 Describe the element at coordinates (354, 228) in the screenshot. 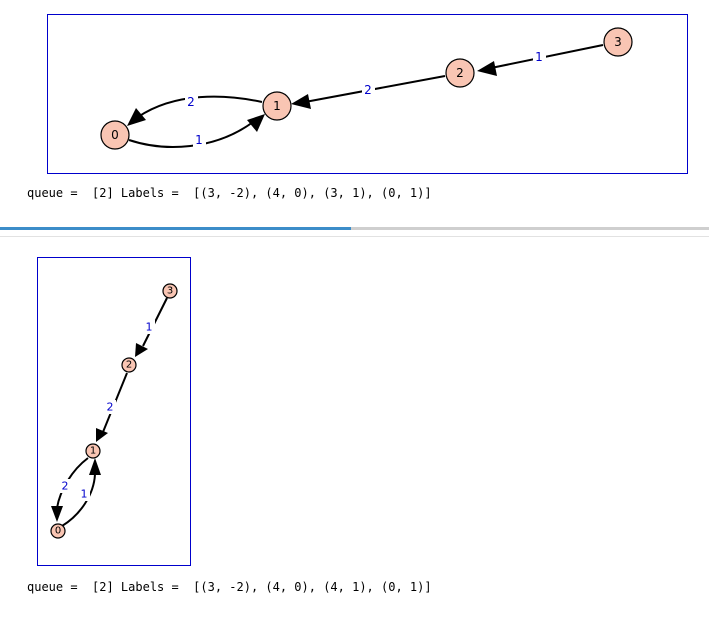

I see `progress-bar` at that location.